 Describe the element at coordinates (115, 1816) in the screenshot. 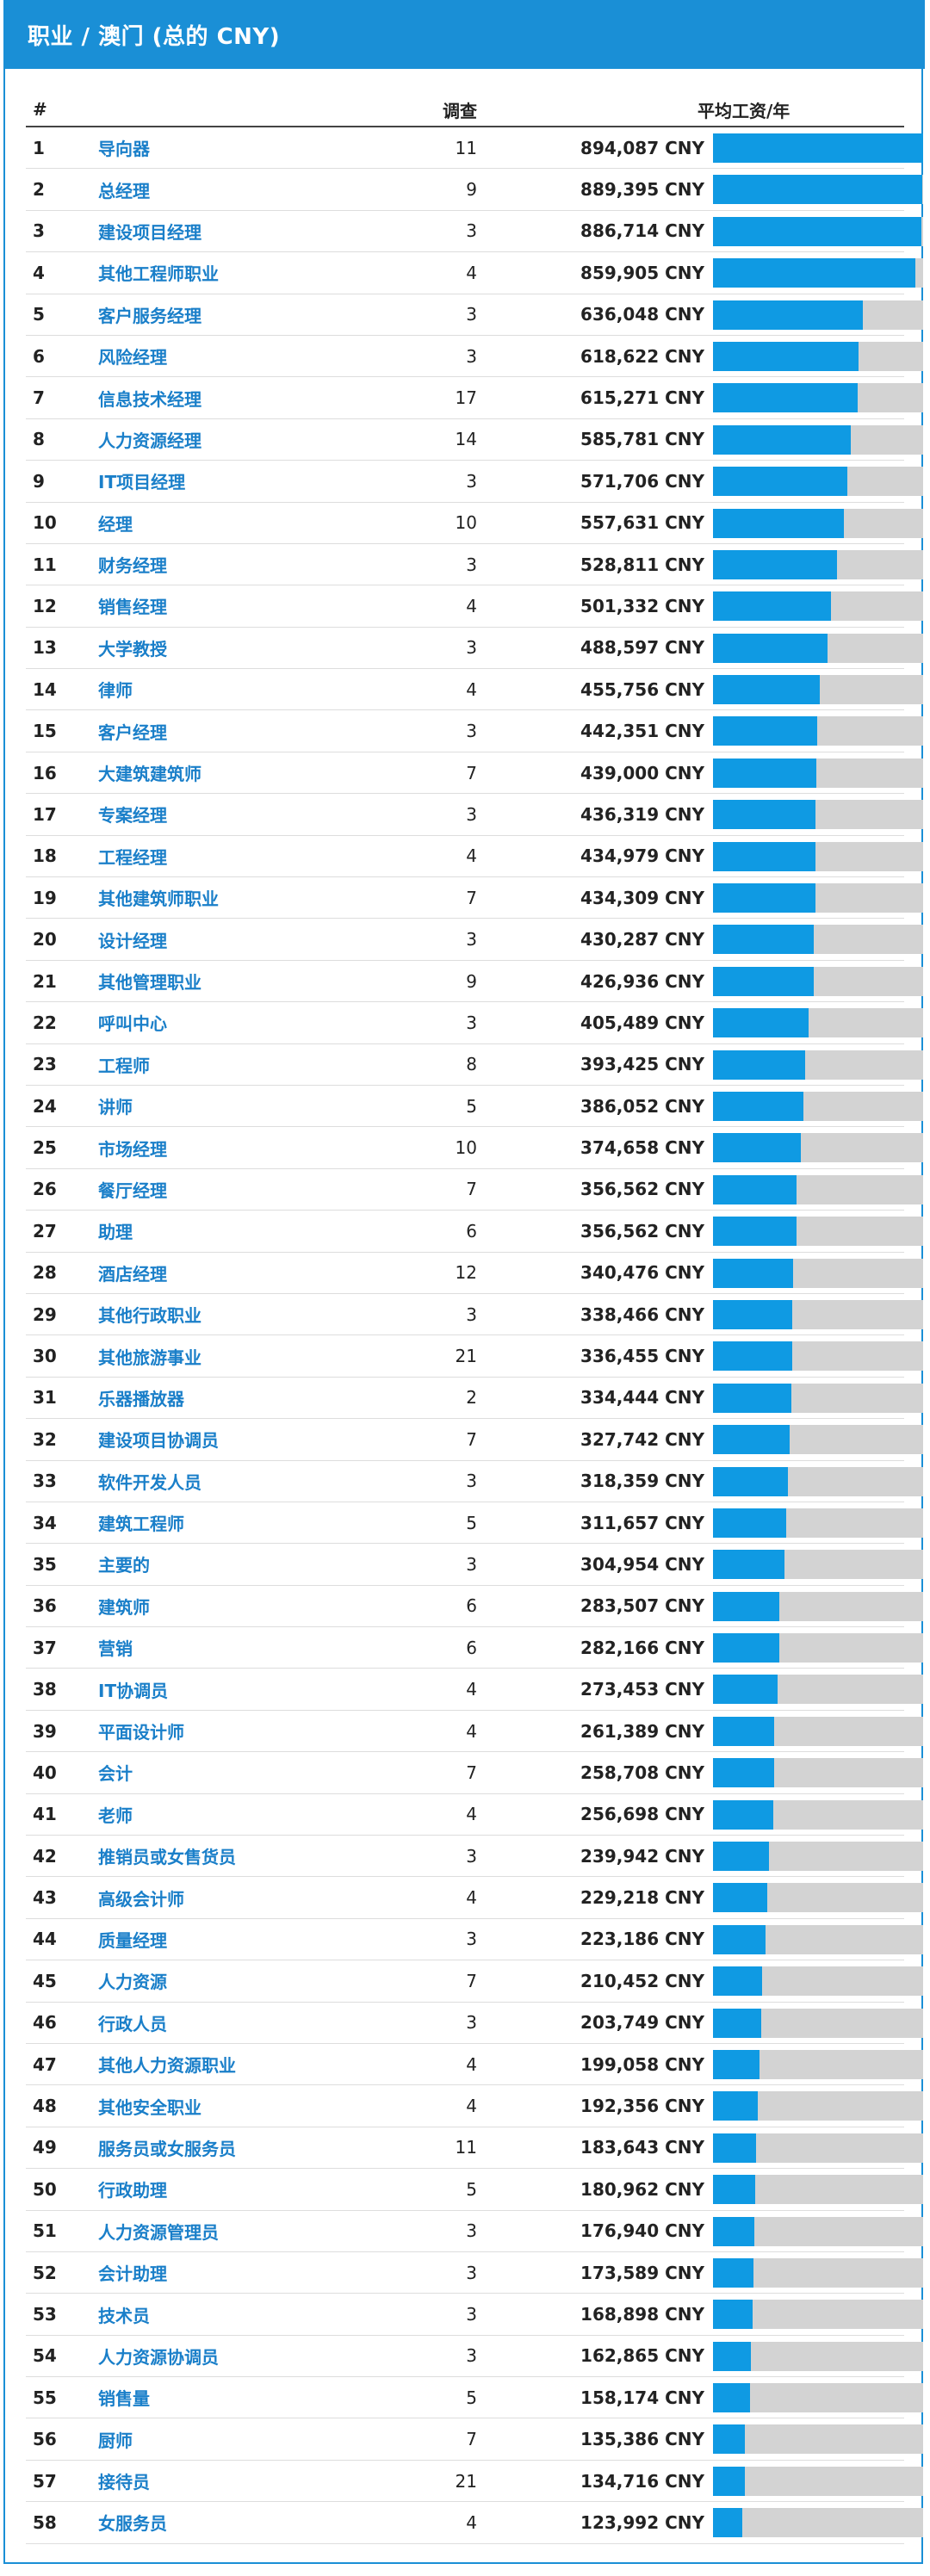

I see `occupation-link: 老师` at that location.